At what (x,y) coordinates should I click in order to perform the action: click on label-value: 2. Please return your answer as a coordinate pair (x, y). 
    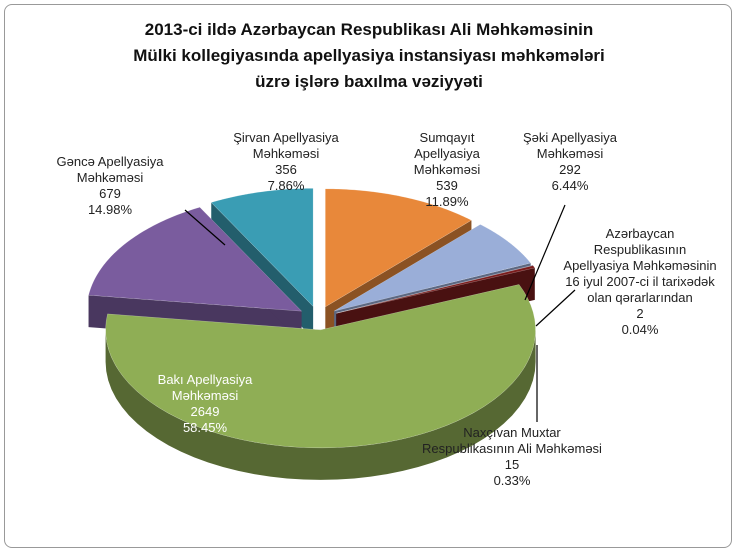
    Looking at the image, I should click on (640, 313).